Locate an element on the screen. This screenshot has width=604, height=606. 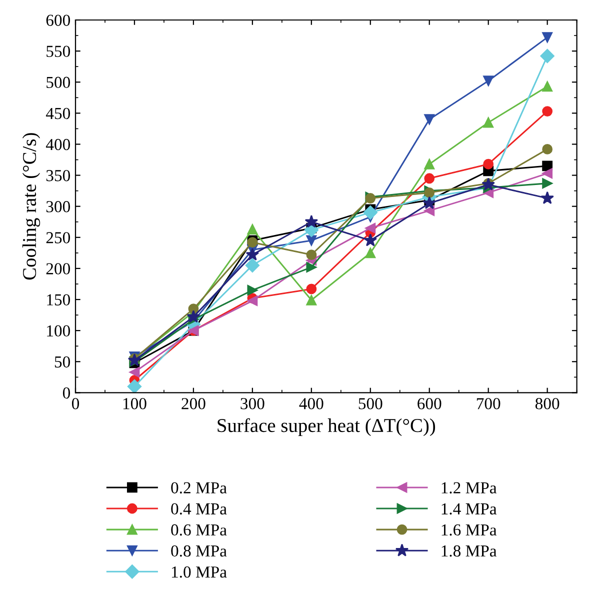
x-tick-label: 200 is located at coordinates (194, 404).